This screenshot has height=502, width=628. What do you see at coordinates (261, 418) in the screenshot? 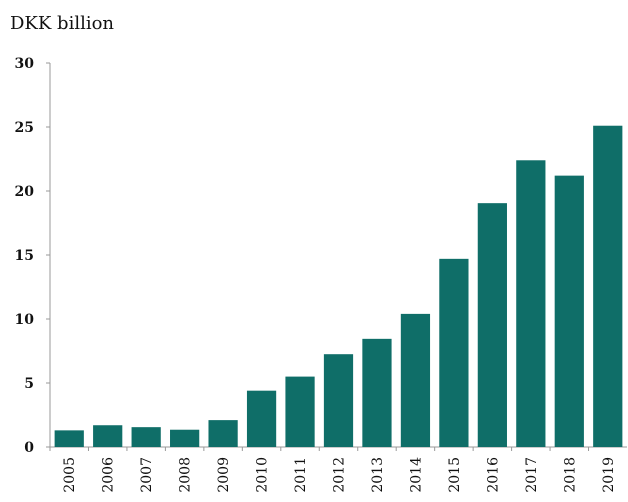
I see `bar-2010` at bounding box center [261, 418].